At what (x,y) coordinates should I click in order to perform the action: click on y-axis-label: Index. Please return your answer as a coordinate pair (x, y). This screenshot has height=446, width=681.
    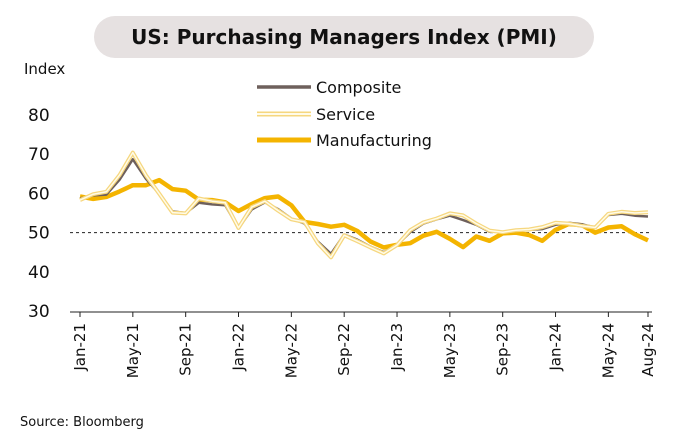
    Looking at the image, I should click on (44, 69).